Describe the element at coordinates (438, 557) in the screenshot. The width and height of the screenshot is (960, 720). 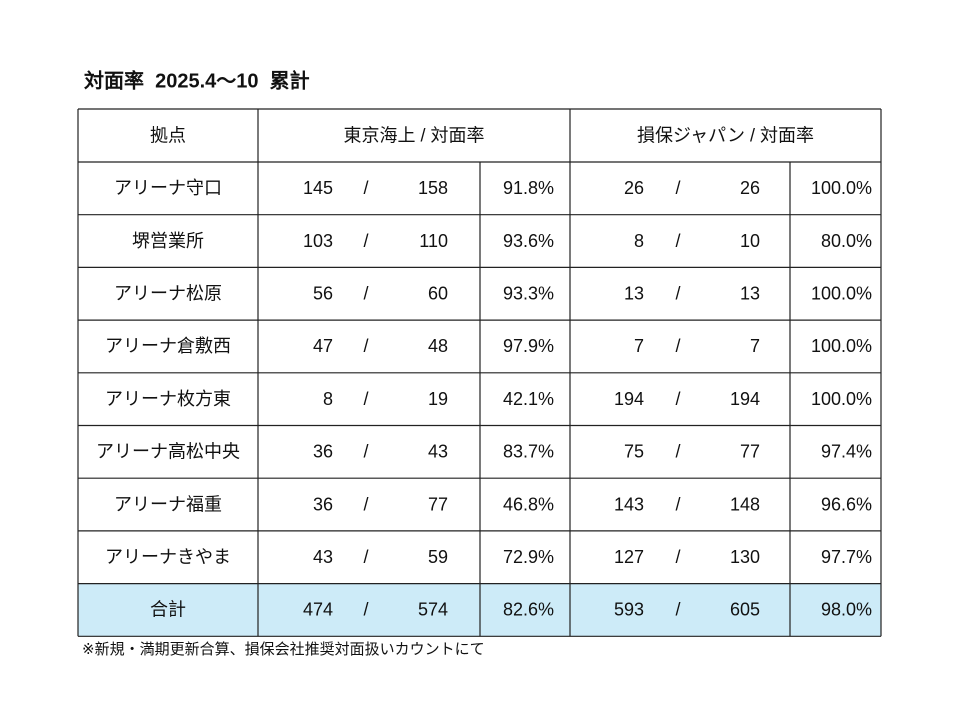
I see `cell: 59` at that location.